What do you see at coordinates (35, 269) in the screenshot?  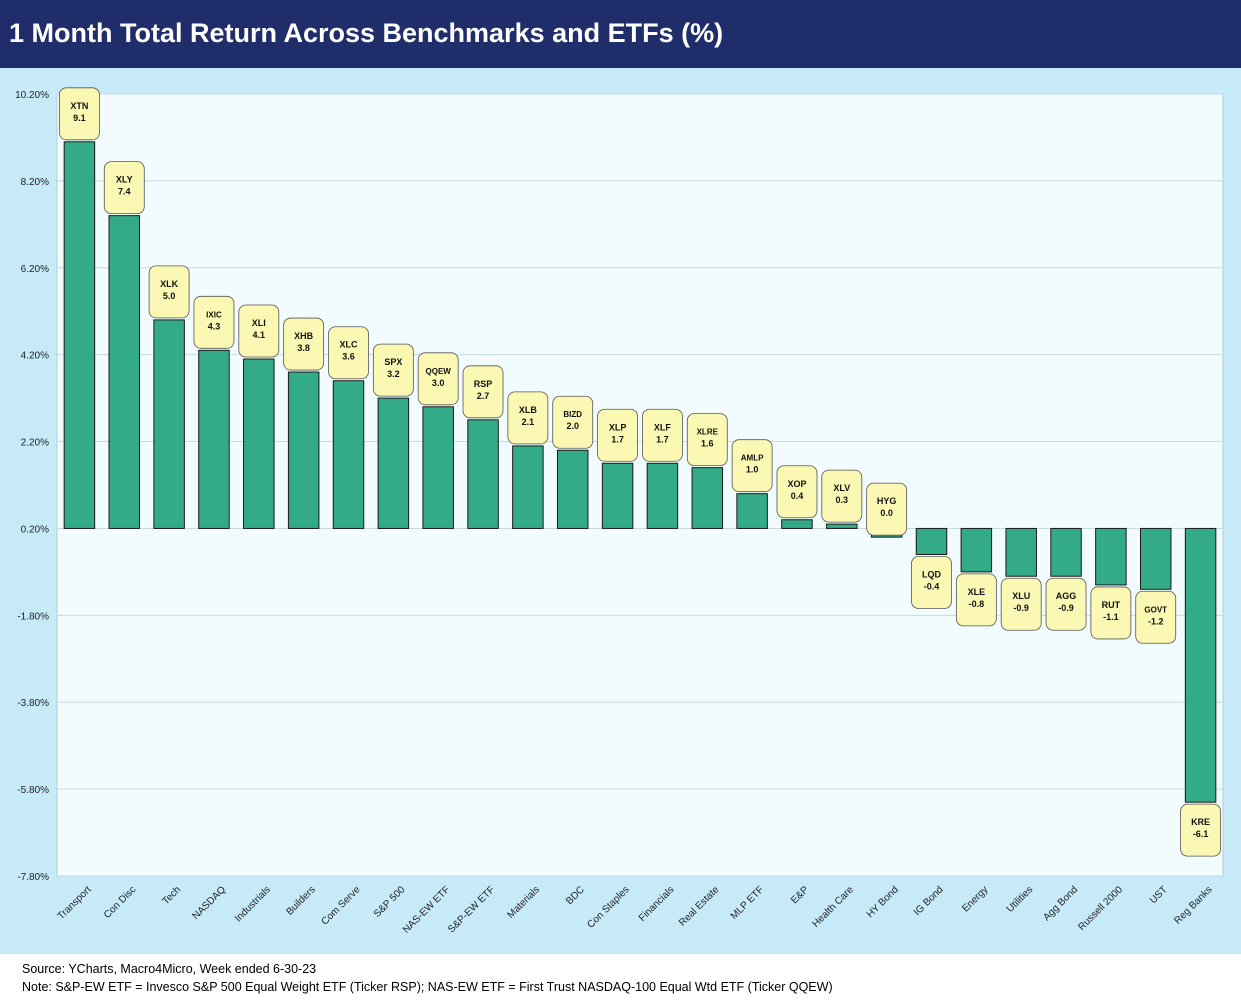 I see `y-tick-label: 6.20%` at bounding box center [35, 269].